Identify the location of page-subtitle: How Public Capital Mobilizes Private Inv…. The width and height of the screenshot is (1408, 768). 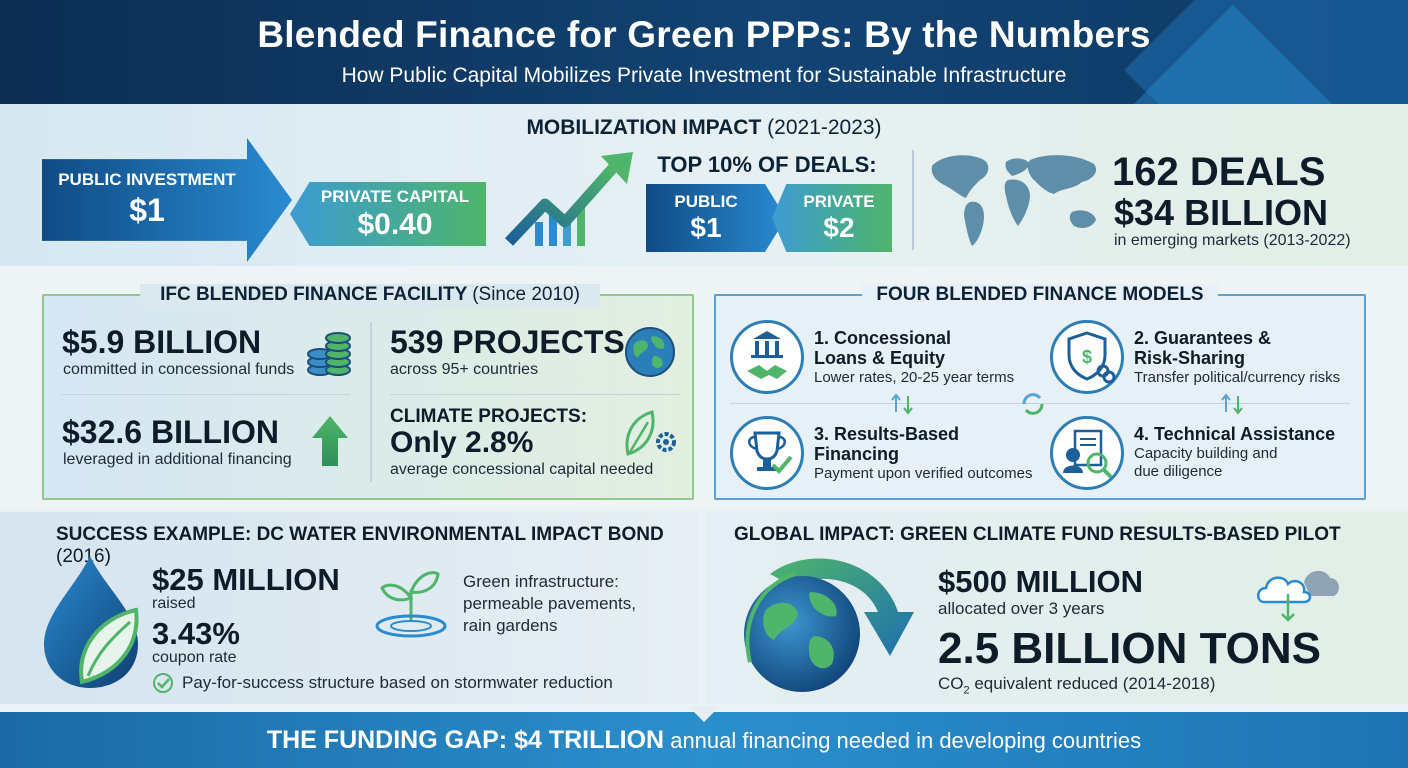
(704, 75).